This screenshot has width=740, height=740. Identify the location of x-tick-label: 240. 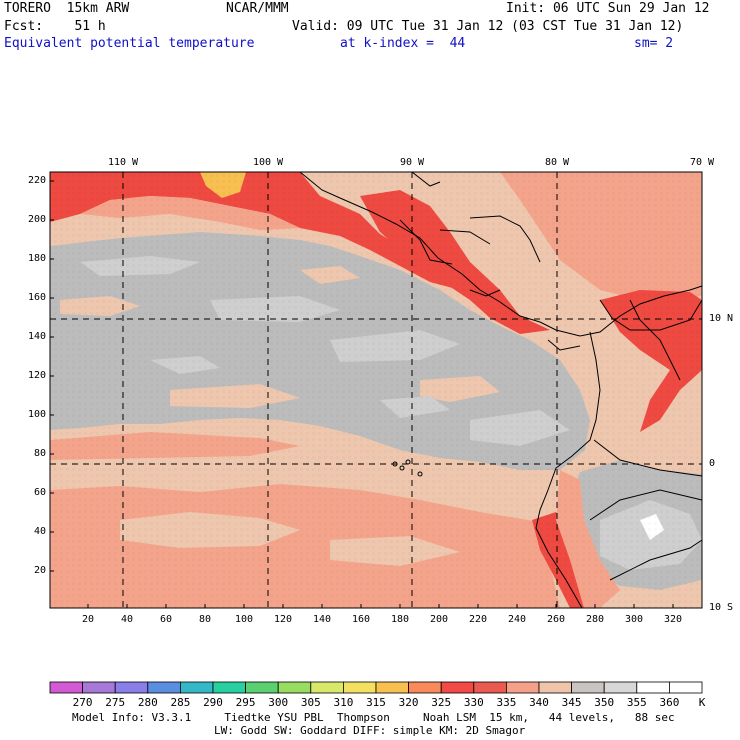
(517, 619).